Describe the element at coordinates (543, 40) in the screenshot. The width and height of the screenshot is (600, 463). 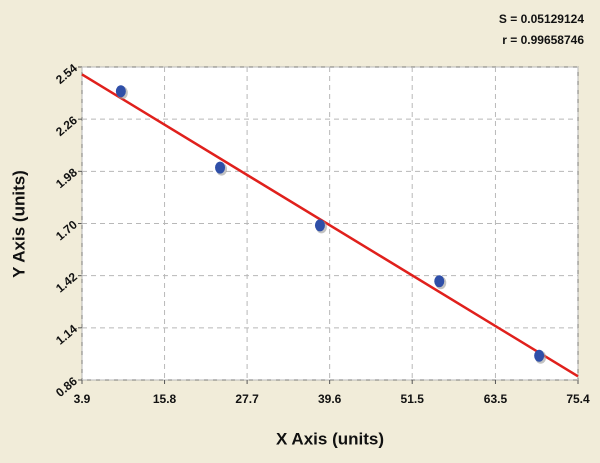
I see `stat-r: r = 0.99658746` at that location.